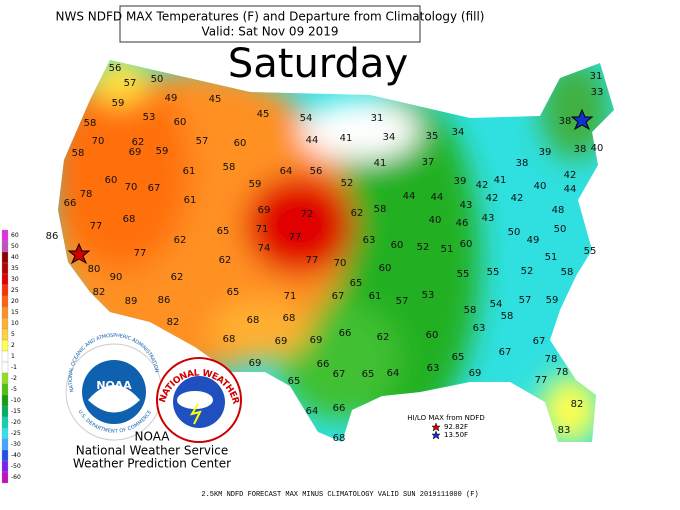  Describe the element at coordinates (15, 246) in the screenshot. I see `legend-label: 50` at that location.